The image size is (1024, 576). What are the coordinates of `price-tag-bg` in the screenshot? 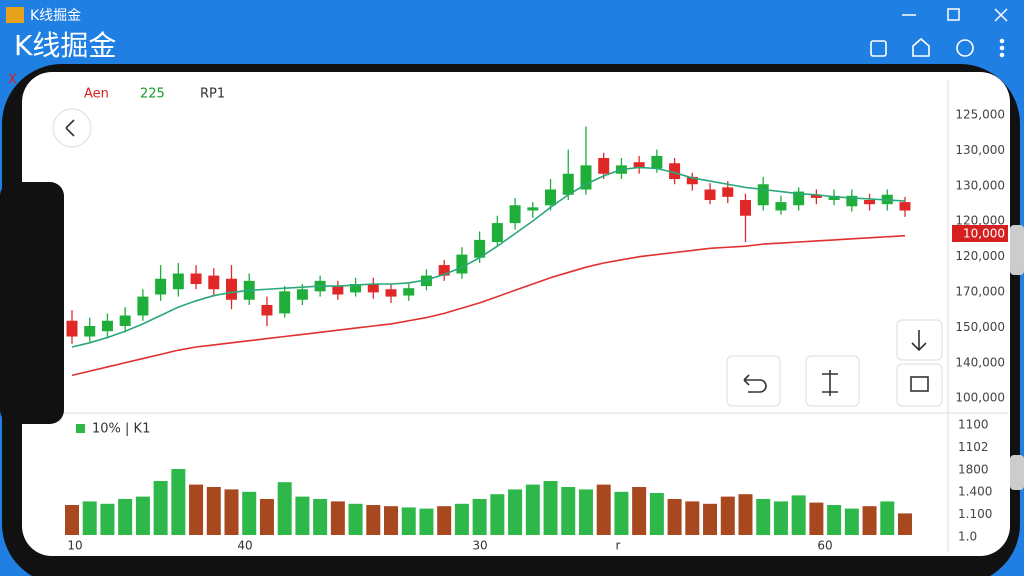 It's located at (980, 233).